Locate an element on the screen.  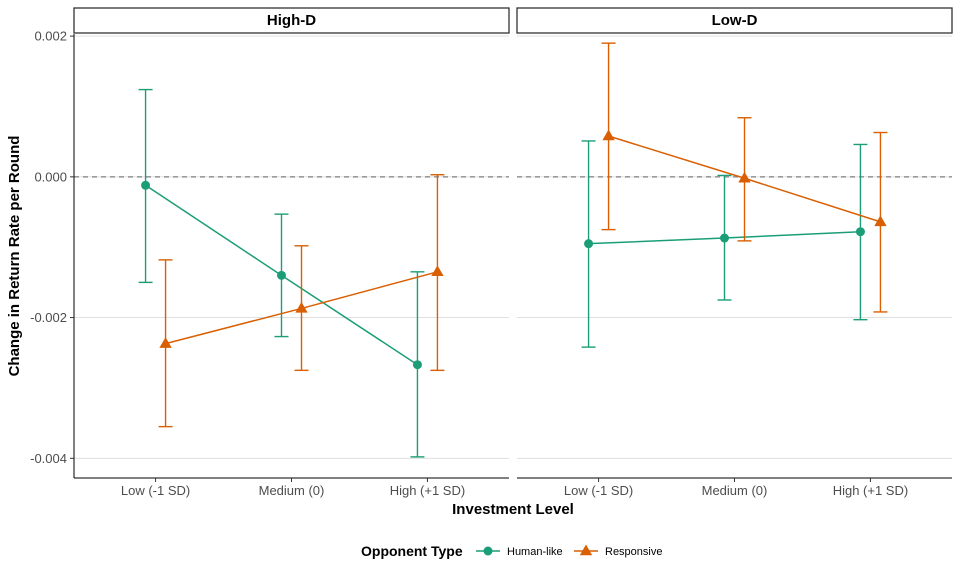
legend-entry-responsive: Responsive is located at coordinates (618, 551).